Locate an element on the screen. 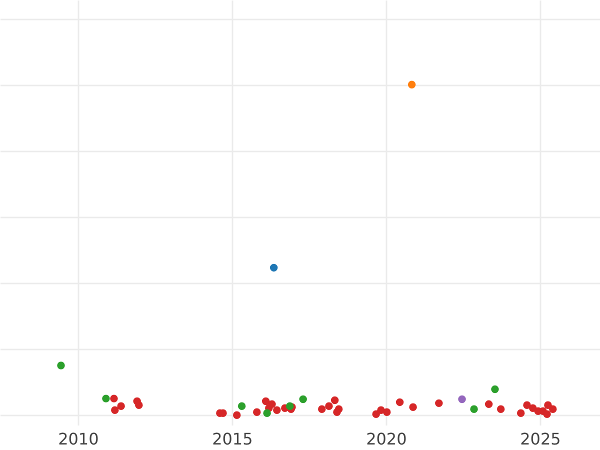 The height and width of the screenshot is (450, 600). x-tick-label: 2010 is located at coordinates (78, 439).